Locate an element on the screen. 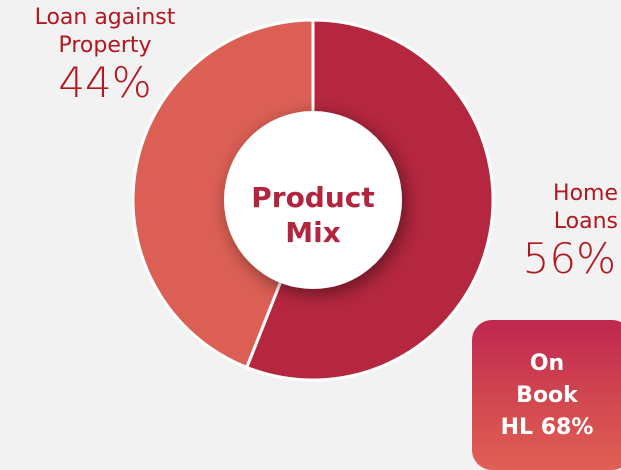 Image resolution: width=621 pixels, height=470 pixels. slice-value-home: 56% is located at coordinates (569, 258).